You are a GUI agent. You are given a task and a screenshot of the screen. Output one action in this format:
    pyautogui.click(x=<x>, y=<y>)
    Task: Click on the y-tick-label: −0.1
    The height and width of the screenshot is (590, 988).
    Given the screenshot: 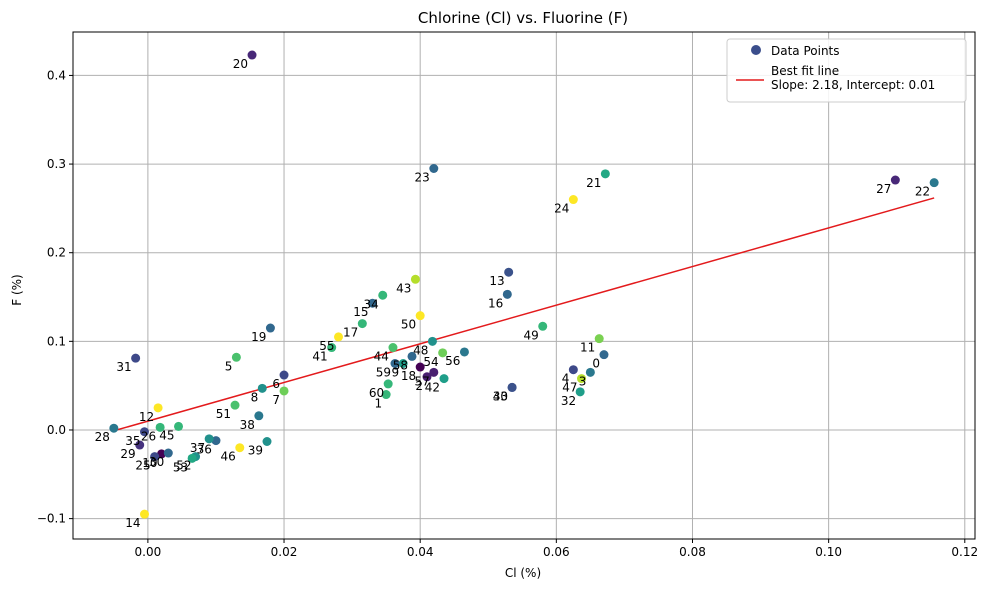 What is the action you would take?
    pyautogui.click(x=51, y=519)
    